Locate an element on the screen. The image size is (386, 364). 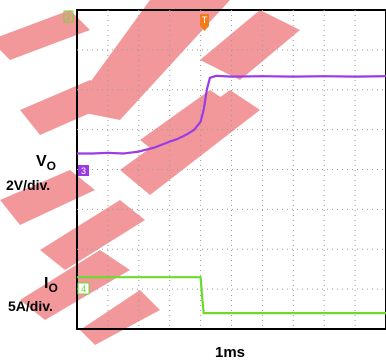
vo-label: VO 2V/div. is located at coordinates (31, 173).